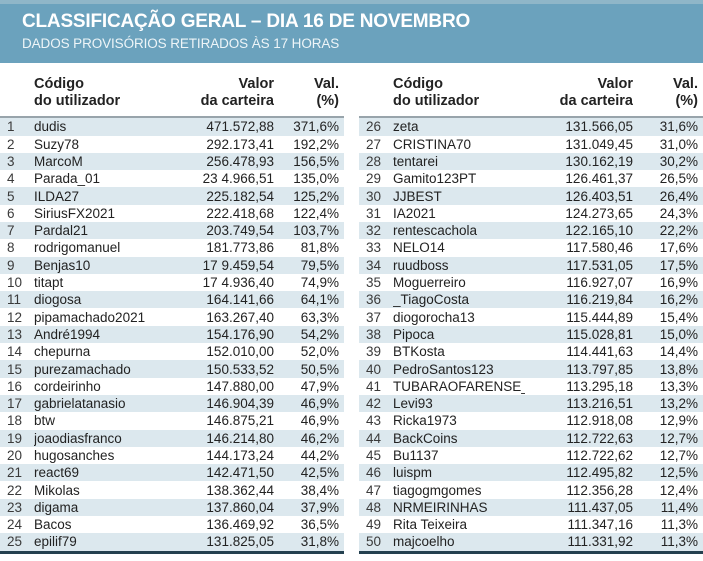 The image size is (703, 561). I want to click on table-row: 48 NRMEIRINHAS 111.437,05 11,4%, so click(531, 507).